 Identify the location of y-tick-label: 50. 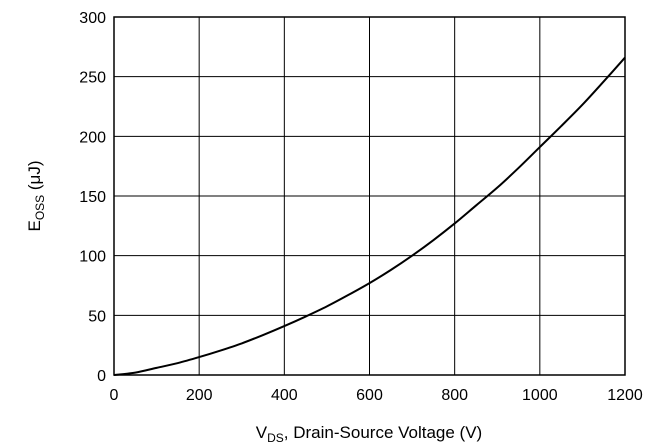
(97, 316).